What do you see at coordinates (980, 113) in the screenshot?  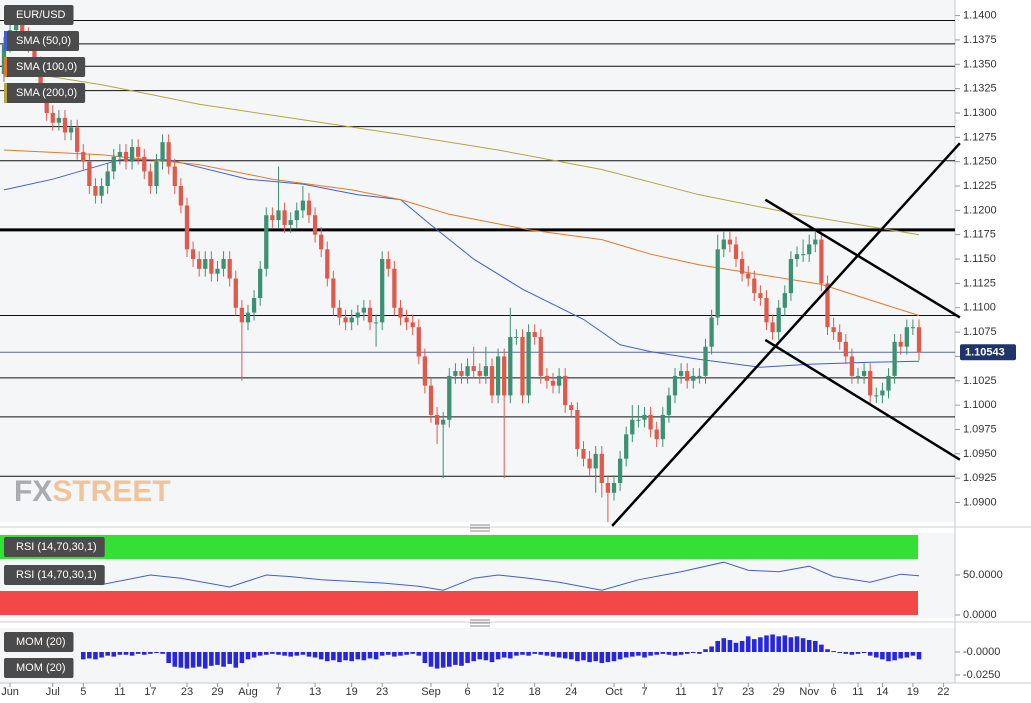 I see `y-tick-label: 1.1300` at bounding box center [980, 113].